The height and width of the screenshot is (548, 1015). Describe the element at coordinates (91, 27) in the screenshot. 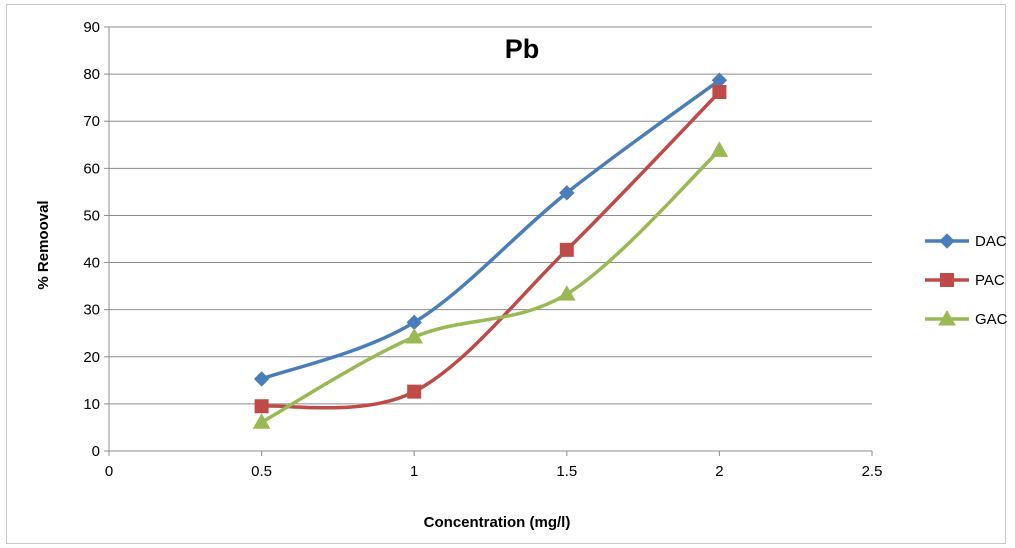

I see `y-tick-label: 90` at that location.